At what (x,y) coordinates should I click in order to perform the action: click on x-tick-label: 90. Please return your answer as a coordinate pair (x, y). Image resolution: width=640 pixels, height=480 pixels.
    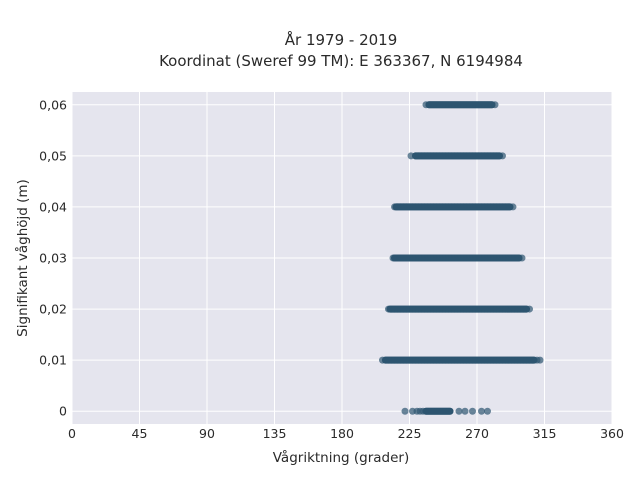
    Looking at the image, I should click on (207, 433).